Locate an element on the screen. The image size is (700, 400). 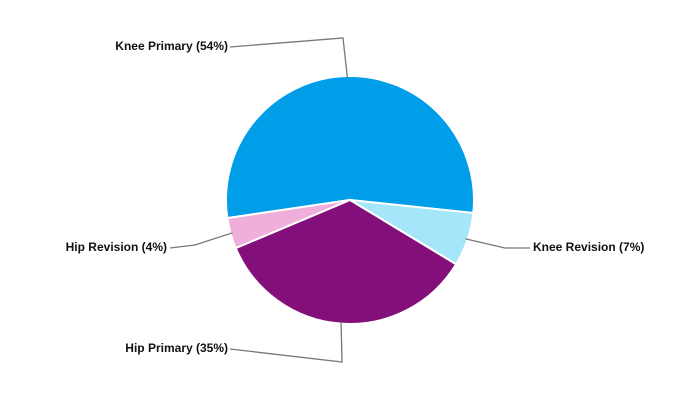
data-label: Knee Revision (7%) is located at coordinates (588, 247).